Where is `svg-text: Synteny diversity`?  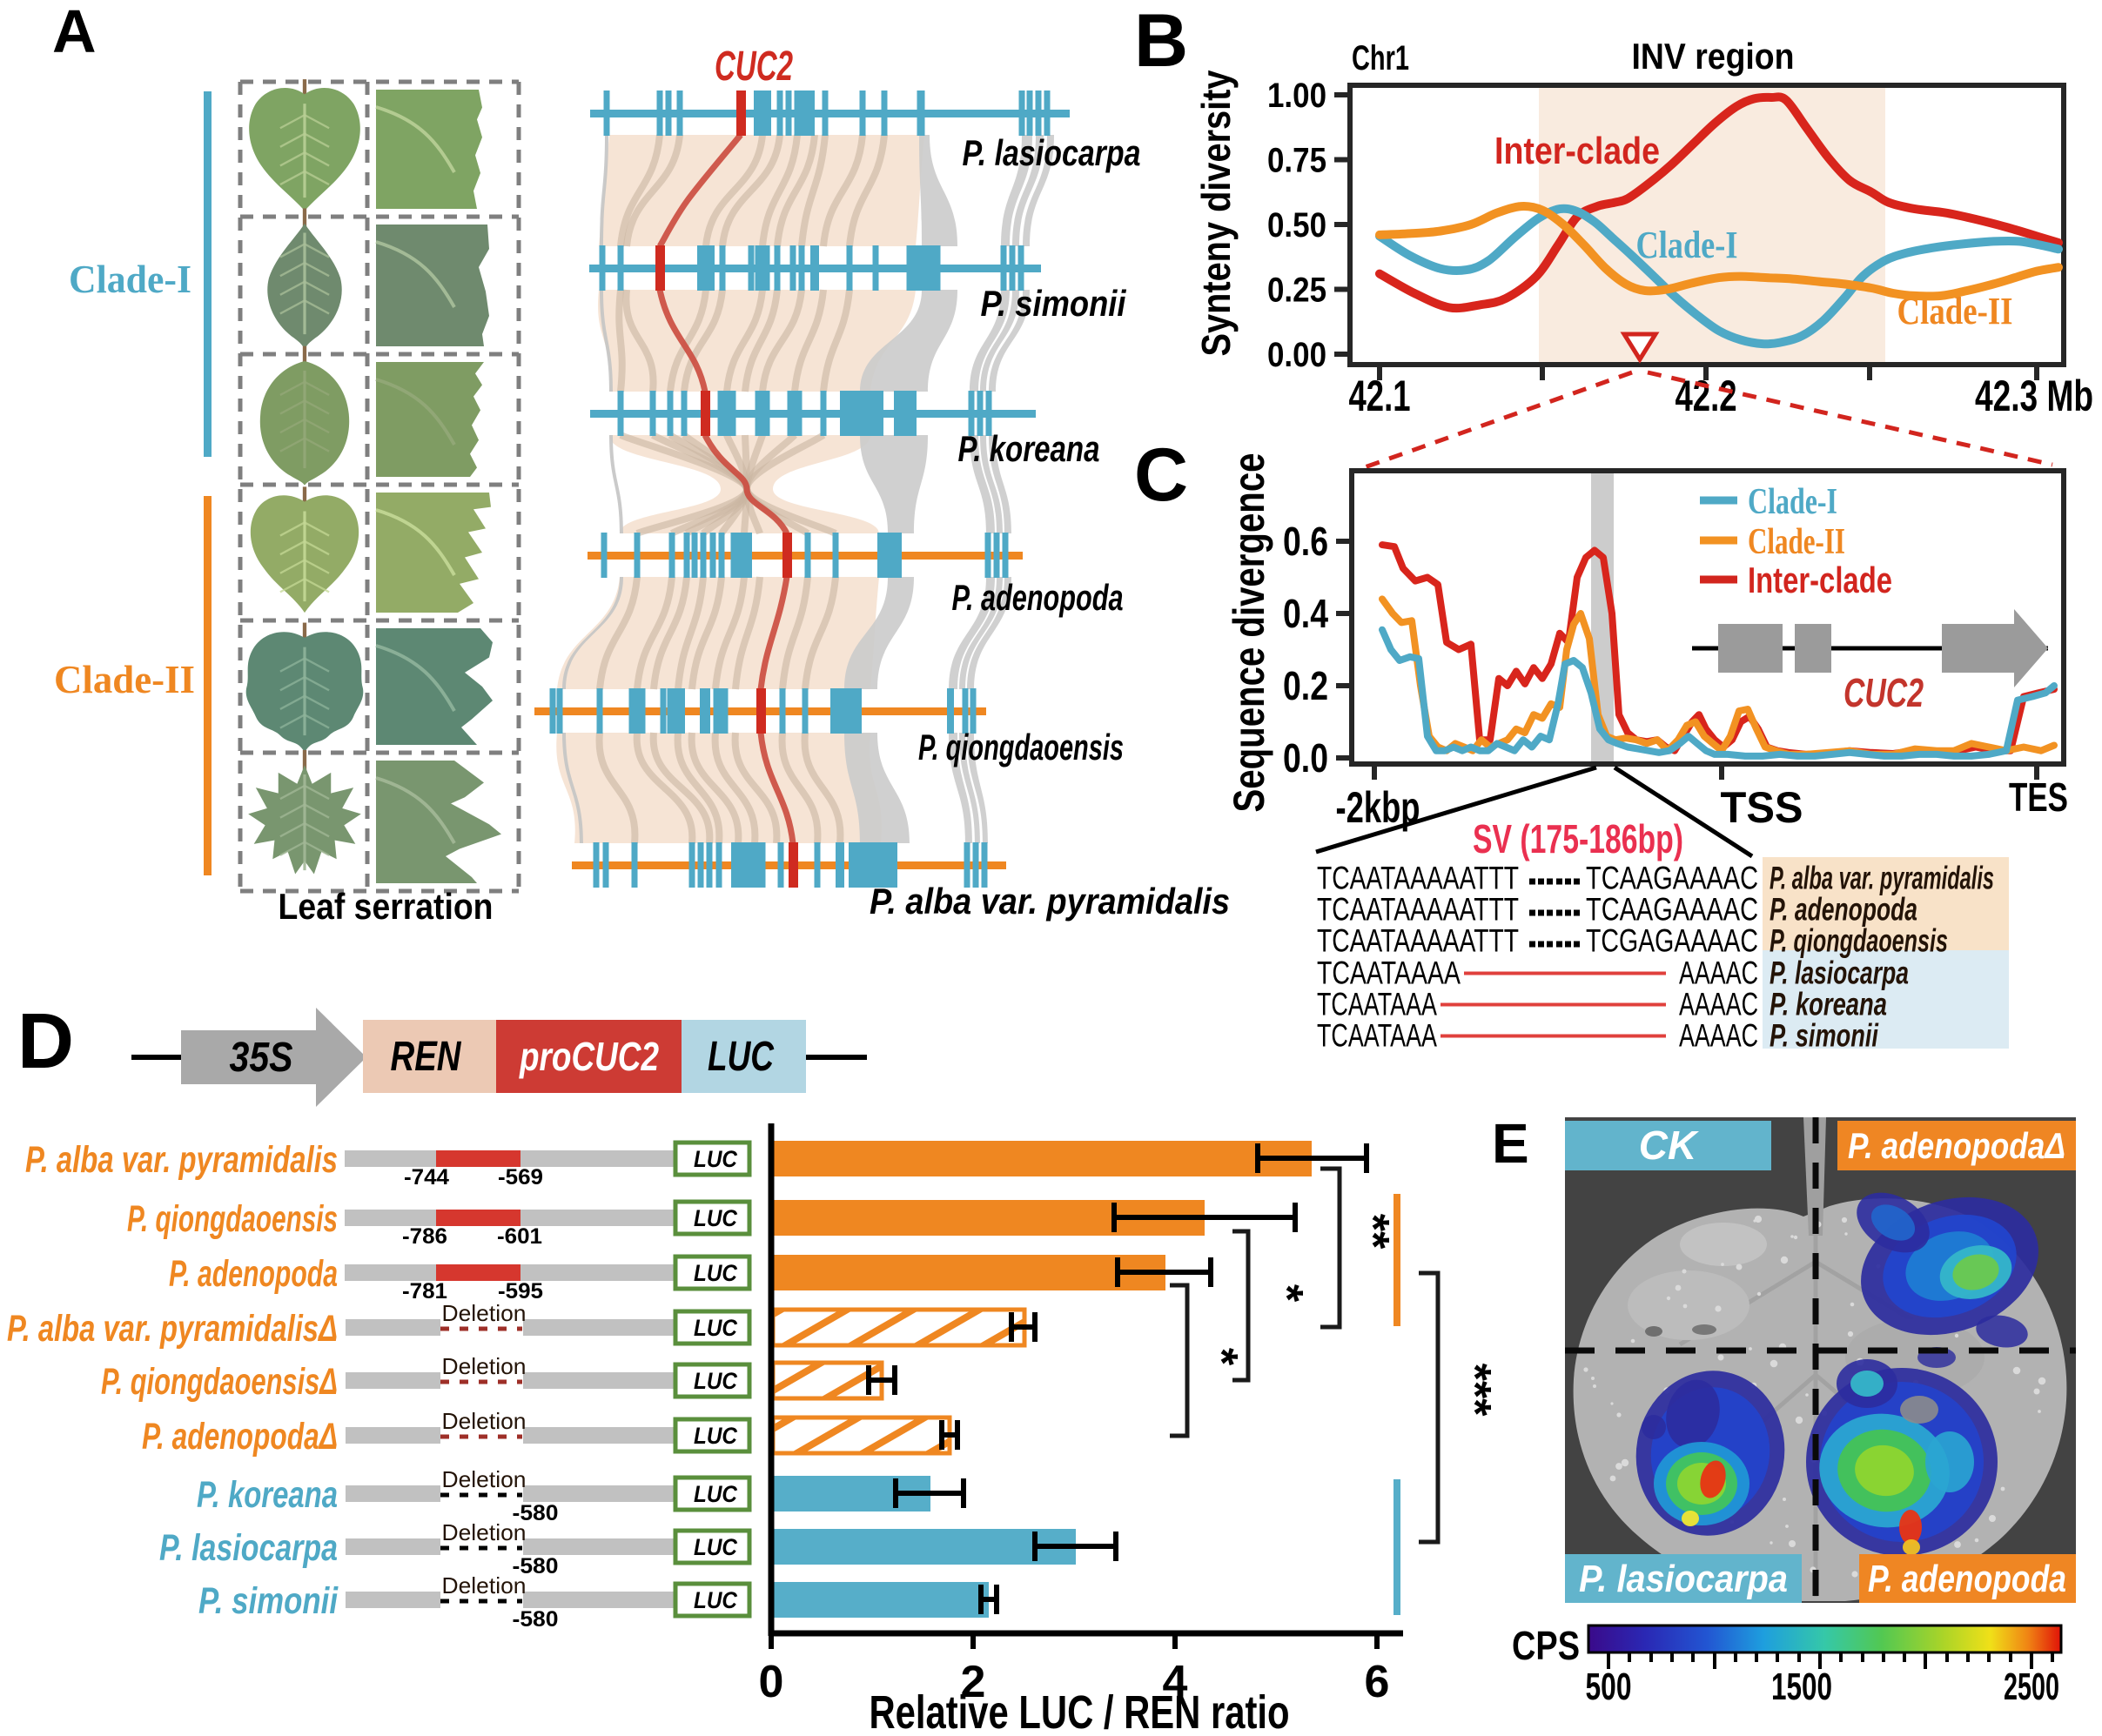 svg-text: Synteny diversity is located at coordinates (1216, 213).